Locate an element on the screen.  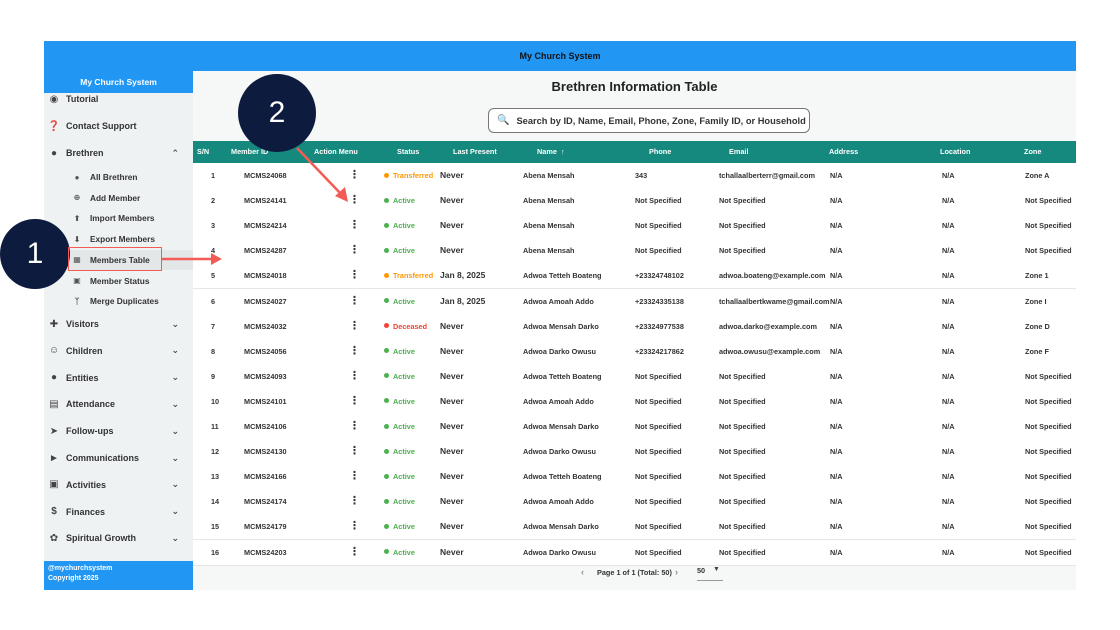
cell-member-id: MCMS24068 is located at coordinates (265, 175).